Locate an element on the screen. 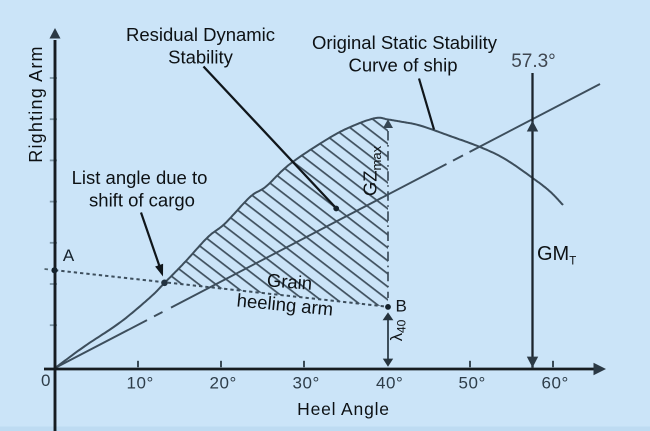  svg-text: Heel Angle is located at coordinates (343, 409).